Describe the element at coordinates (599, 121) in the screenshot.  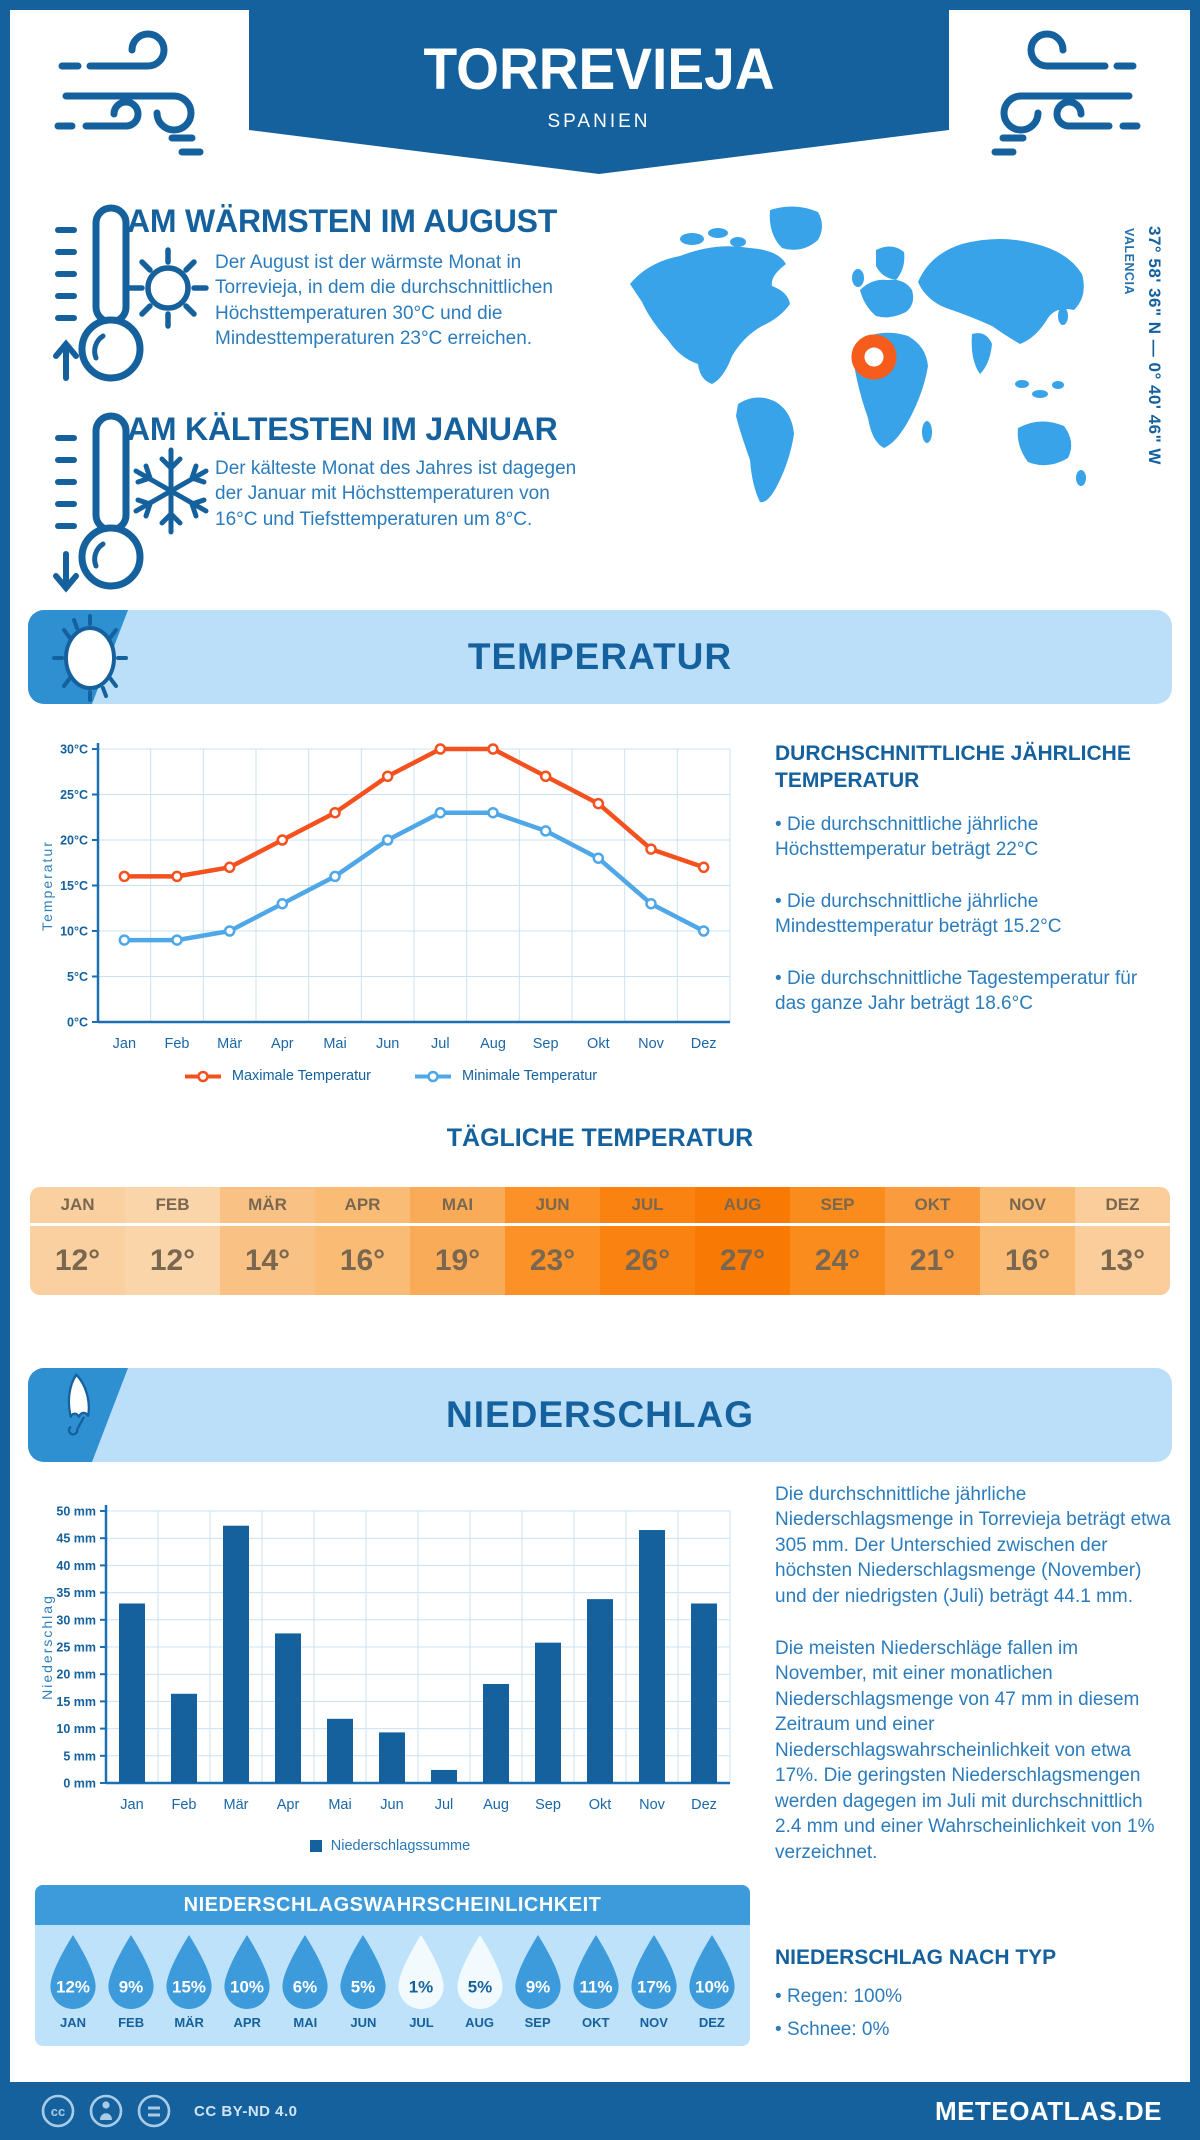
I see `page-subtitle: SPANIEN` at that location.